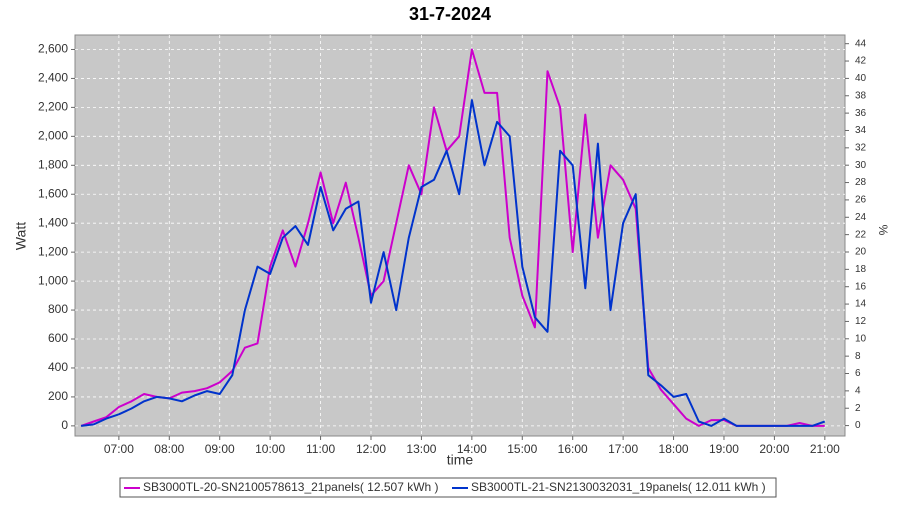 This screenshot has height=505, width=900. I want to click on y2-tick-label: 38, so click(861, 95).